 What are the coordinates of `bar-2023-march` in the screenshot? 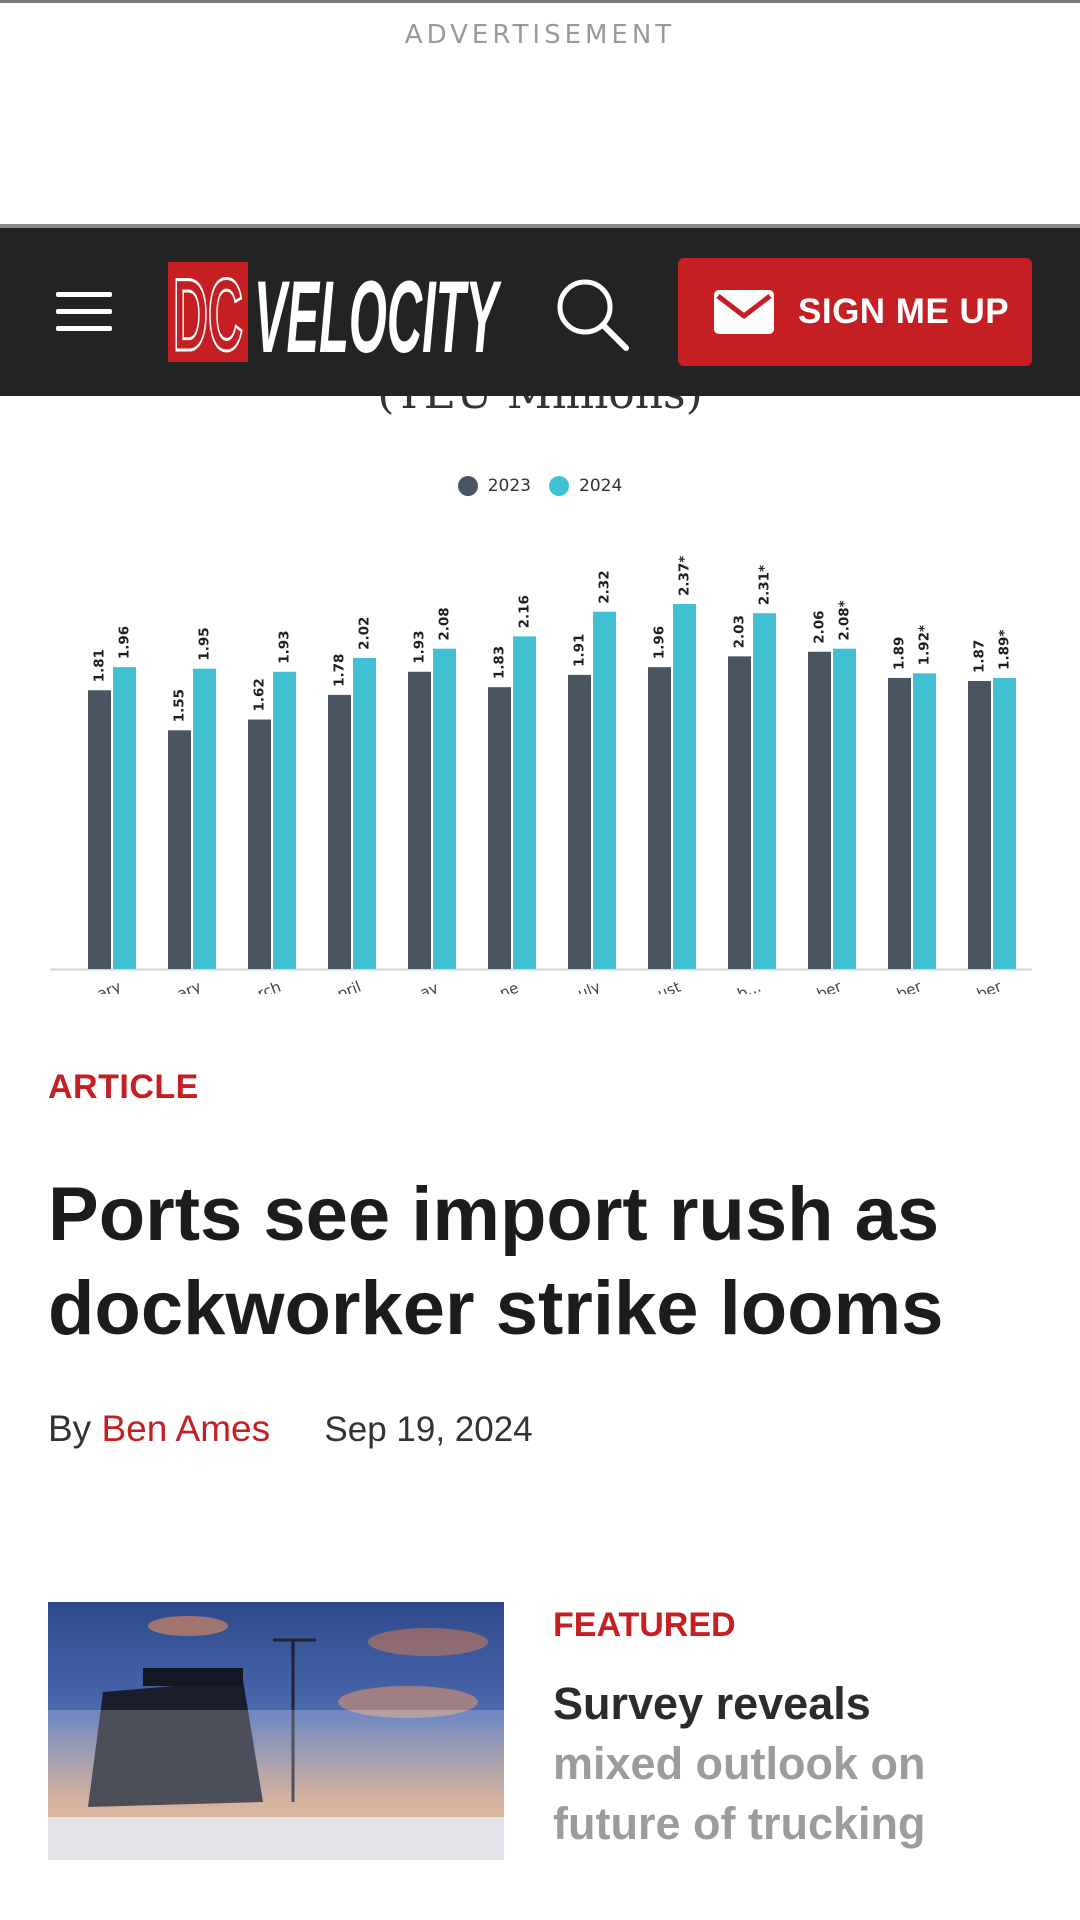 It's located at (259, 844).